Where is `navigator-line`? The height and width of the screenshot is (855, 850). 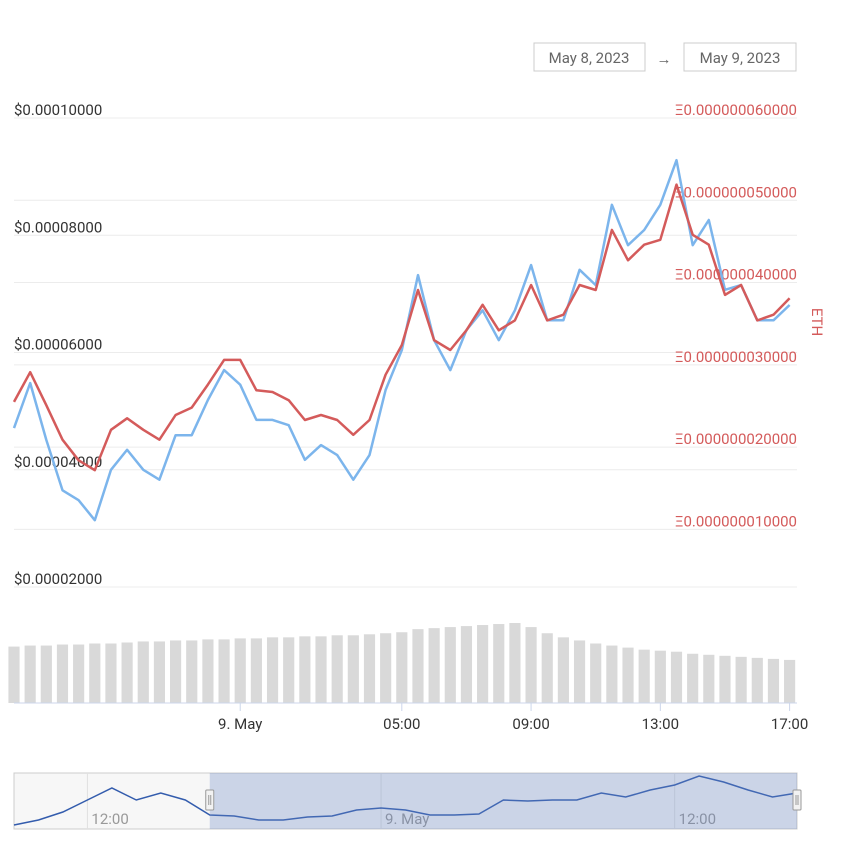 navigator-line is located at coordinates (405, 800).